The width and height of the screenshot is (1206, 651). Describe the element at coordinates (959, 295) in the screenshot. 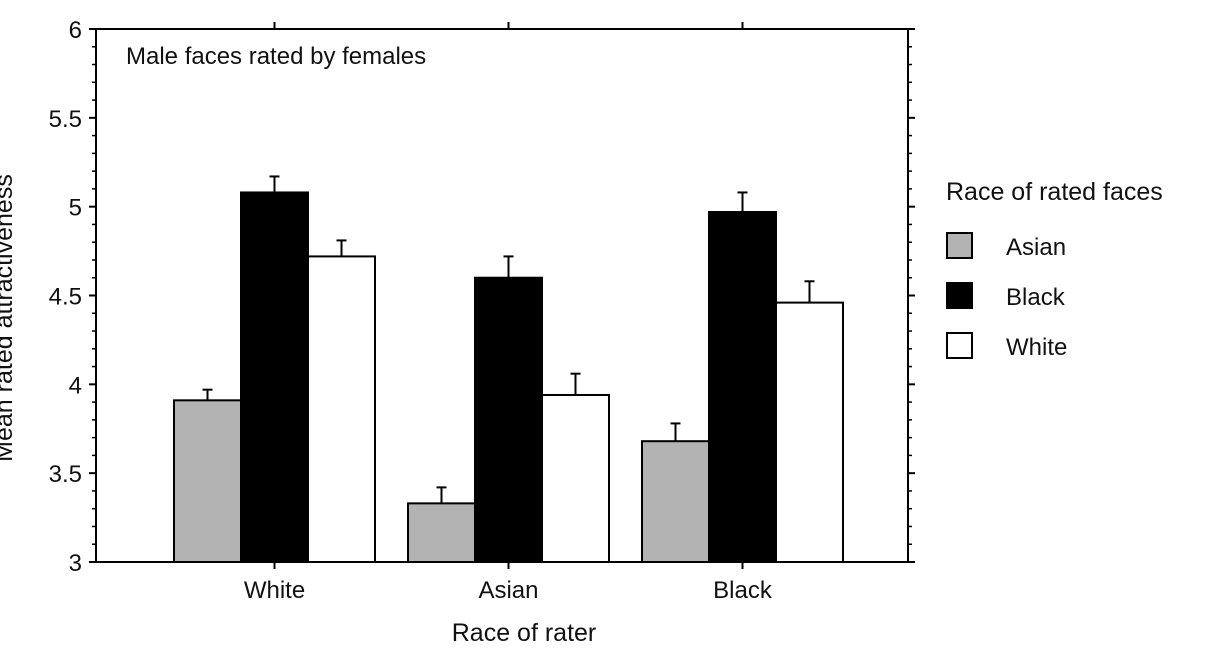

I see `legend-swatch-black` at that location.